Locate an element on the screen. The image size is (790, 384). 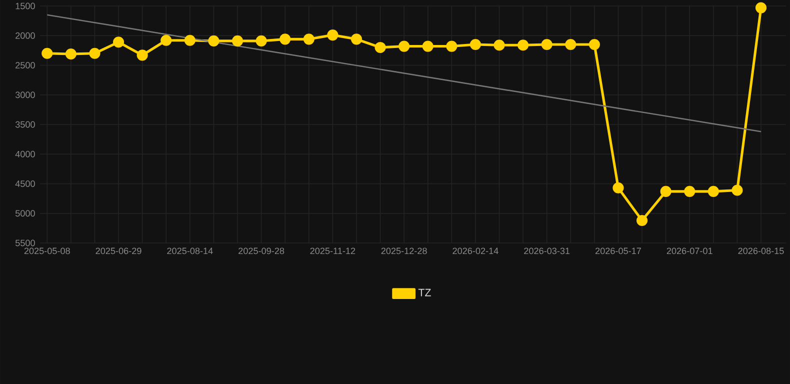
x-tick-label: 2025-09-28 is located at coordinates (261, 251).